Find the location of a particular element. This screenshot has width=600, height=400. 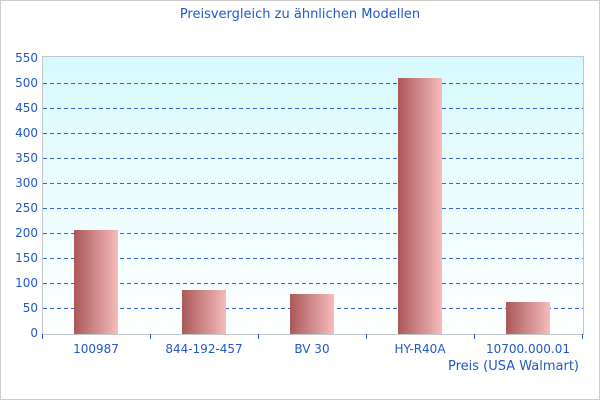

bar-BV 30 is located at coordinates (312, 314).